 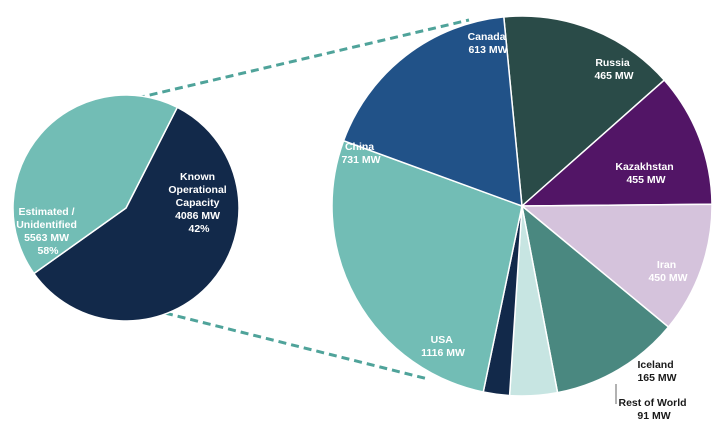 I want to click on label-unidentified-line2: Unidentified, so click(x=46, y=225).